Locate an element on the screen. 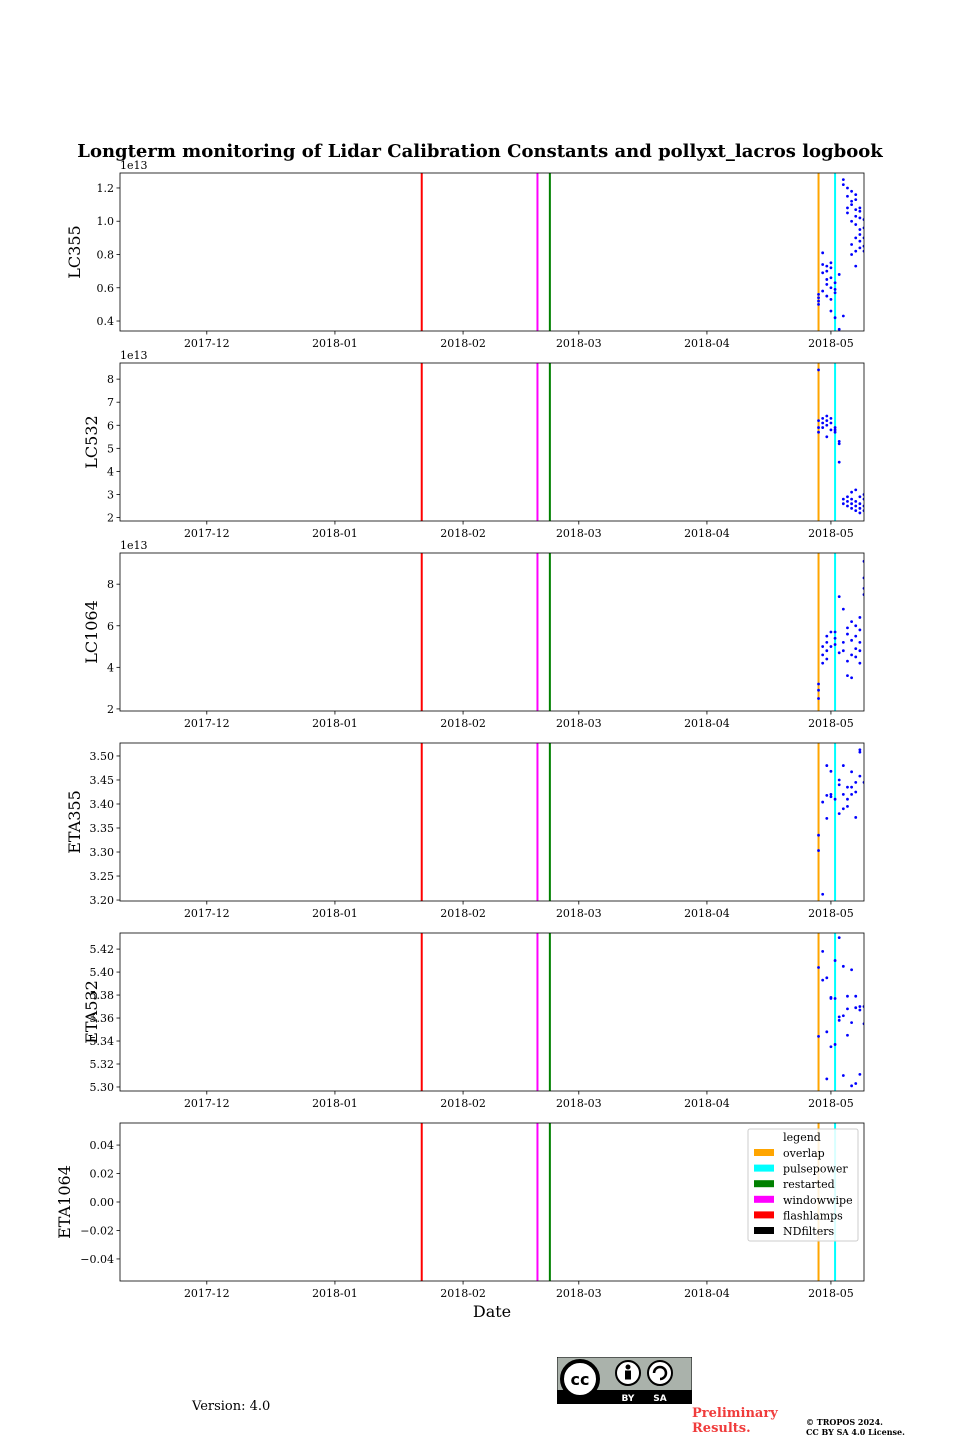  version-label: Version: 4.0 is located at coordinates (231, 1406).